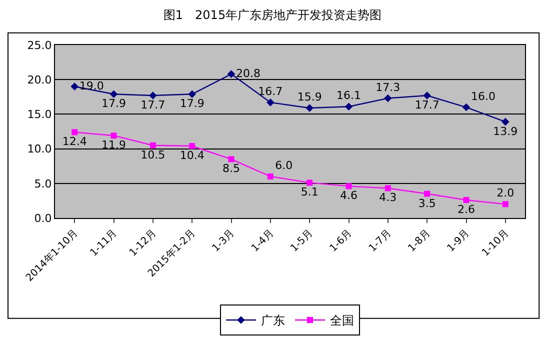 This screenshot has width=545, height=348. What do you see at coordinates (388, 87) in the screenshot?
I see `data-label: 17.3` at bounding box center [388, 87].